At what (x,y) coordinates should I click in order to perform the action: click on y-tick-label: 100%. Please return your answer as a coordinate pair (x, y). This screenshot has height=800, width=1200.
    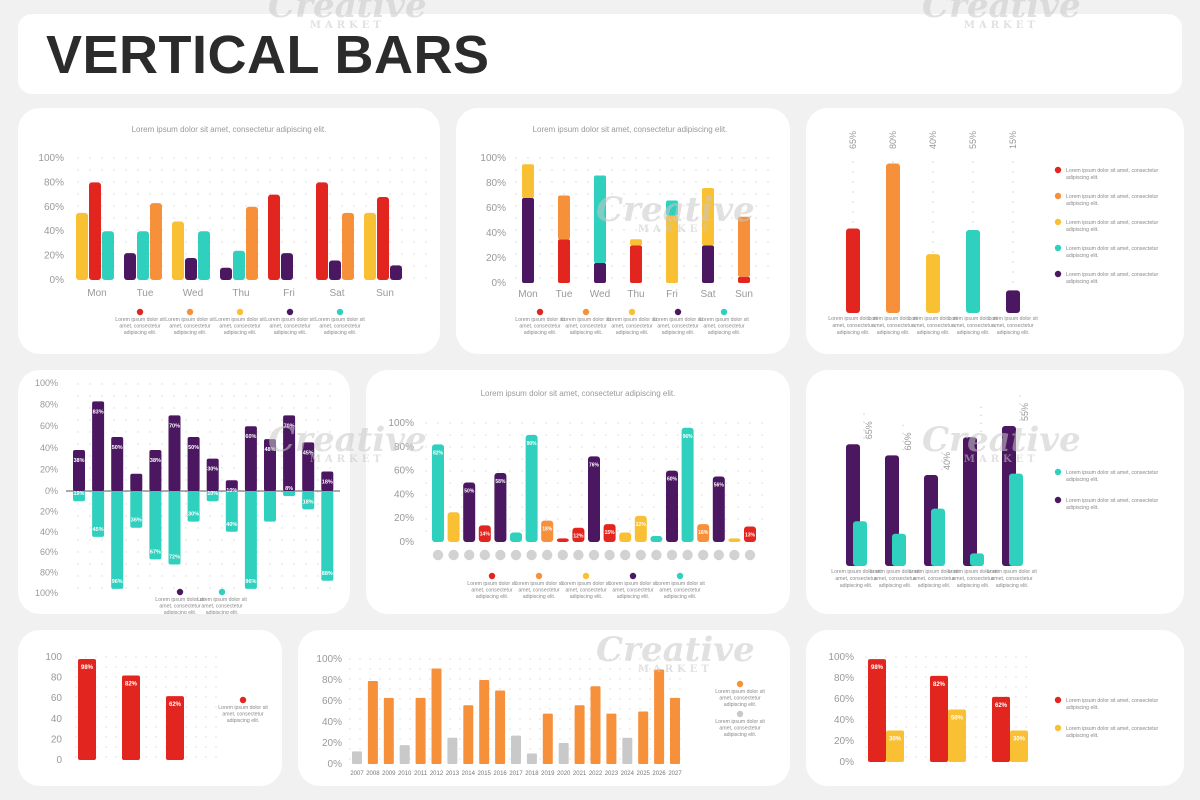
    Looking at the image, I should click on (329, 659).